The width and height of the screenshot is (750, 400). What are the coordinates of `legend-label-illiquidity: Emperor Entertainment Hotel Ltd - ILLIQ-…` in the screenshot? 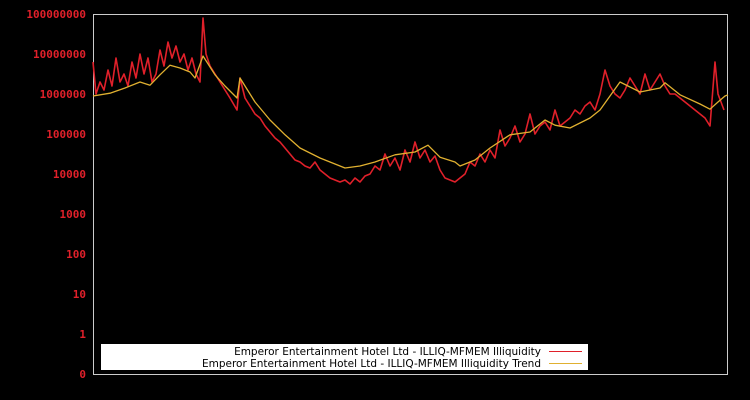 It's located at (387, 352).